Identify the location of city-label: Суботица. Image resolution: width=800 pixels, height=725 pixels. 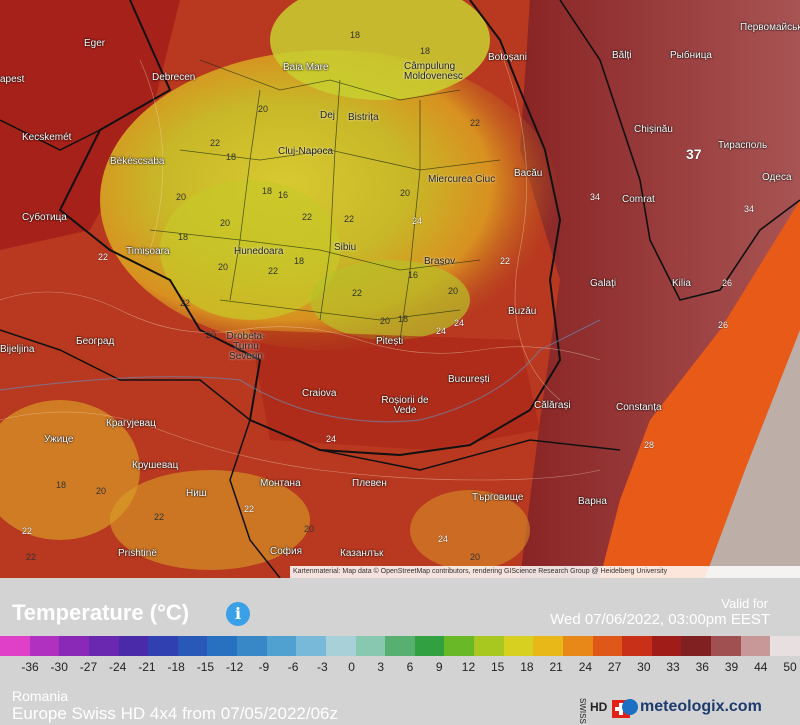
(44, 217).